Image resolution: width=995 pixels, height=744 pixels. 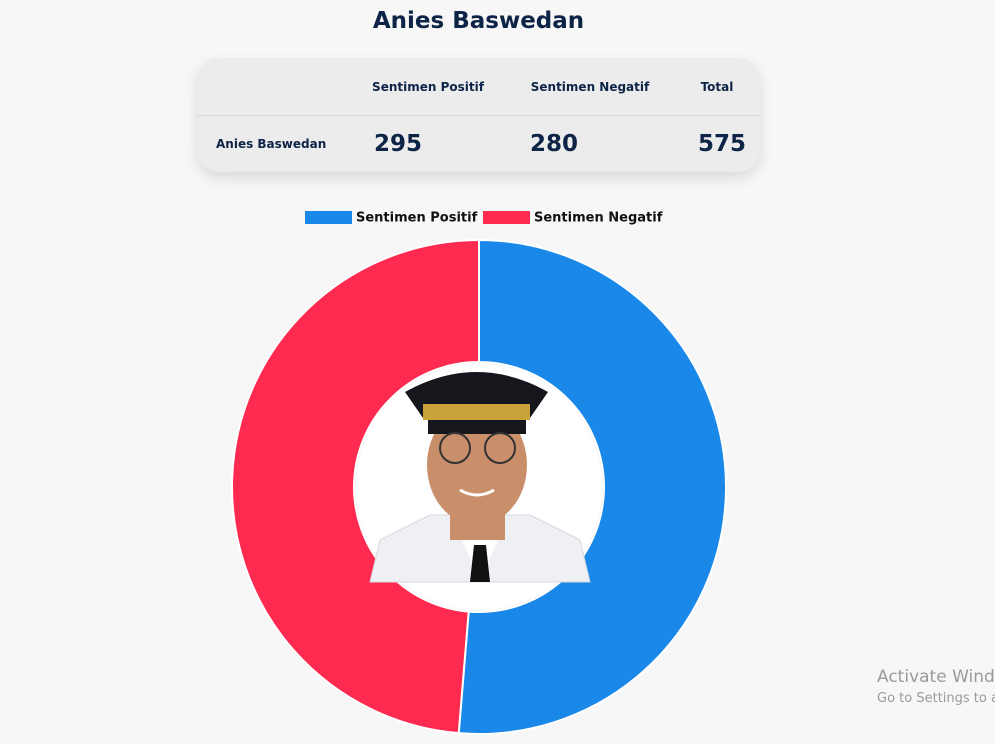 I want to click on column-header: Sentimen Negatif, so click(x=590, y=86).